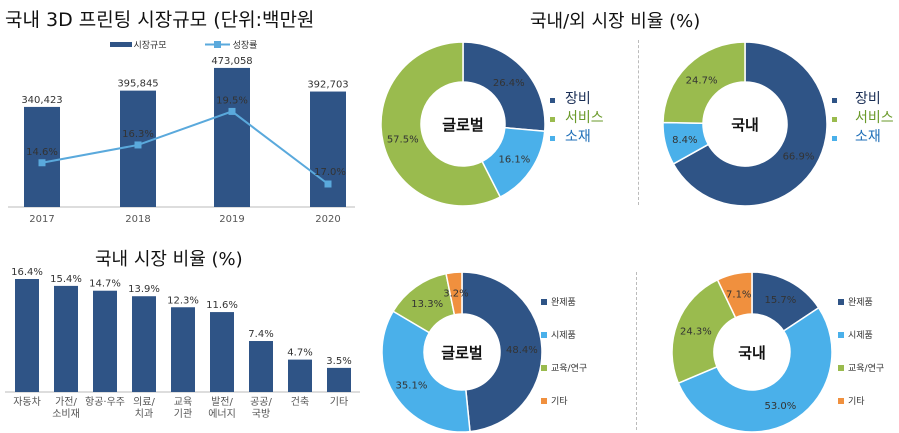 The image size is (899, 433). Describe the element at coordinates (563, 302) in the screenshot. I see `global-product-legend-label-0: 완제품` at that location.